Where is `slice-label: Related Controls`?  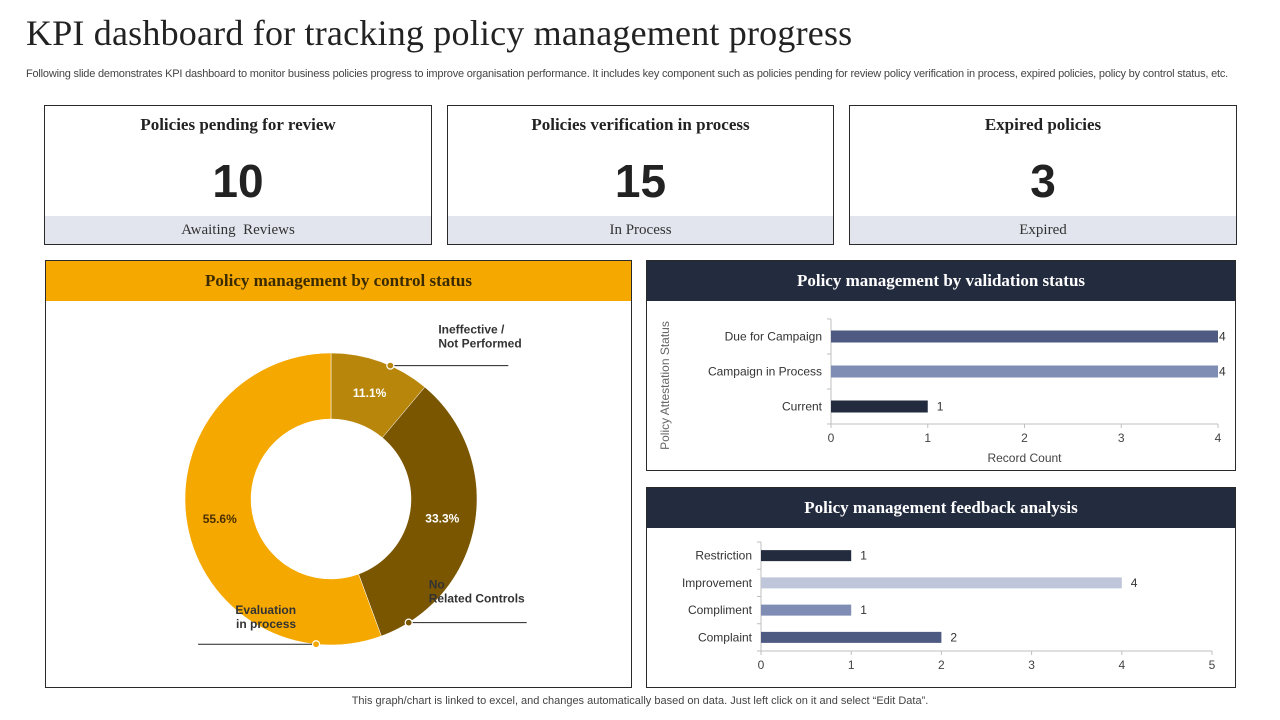 slice-label: Related Controls is located at coordinates (477, 599).